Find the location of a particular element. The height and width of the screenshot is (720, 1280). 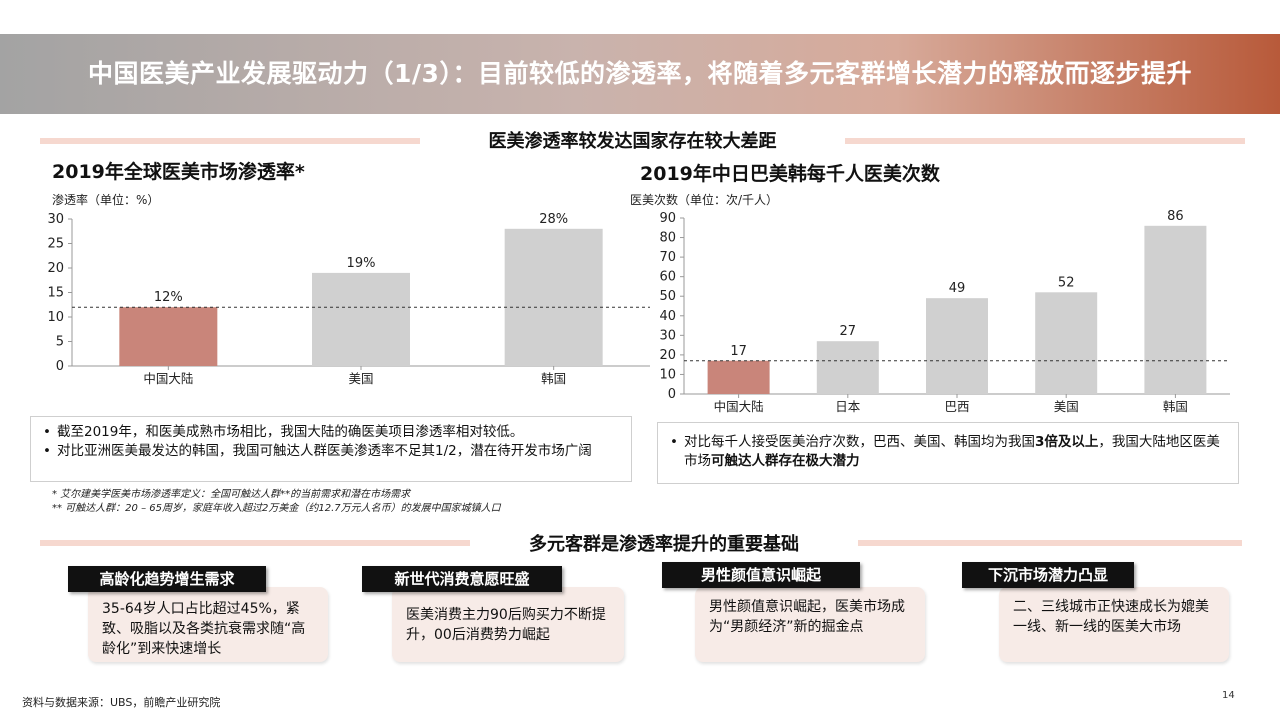

card-4-label: 下沉市场潜力凸显 is located at coordinates (1048, 575).